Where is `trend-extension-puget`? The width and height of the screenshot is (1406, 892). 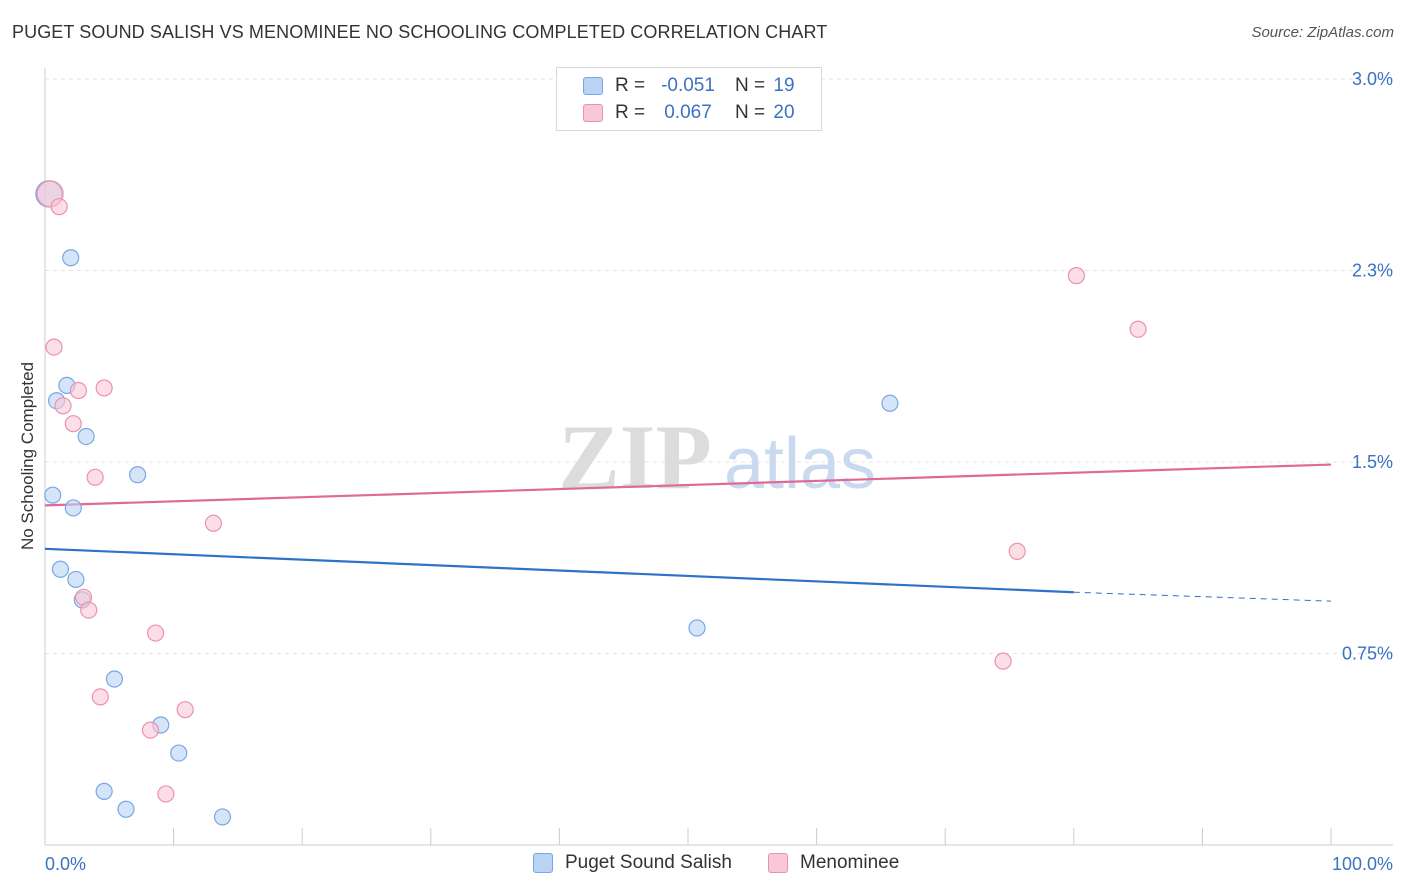
trend-extension-puget is located at coordinates (1202, 596).